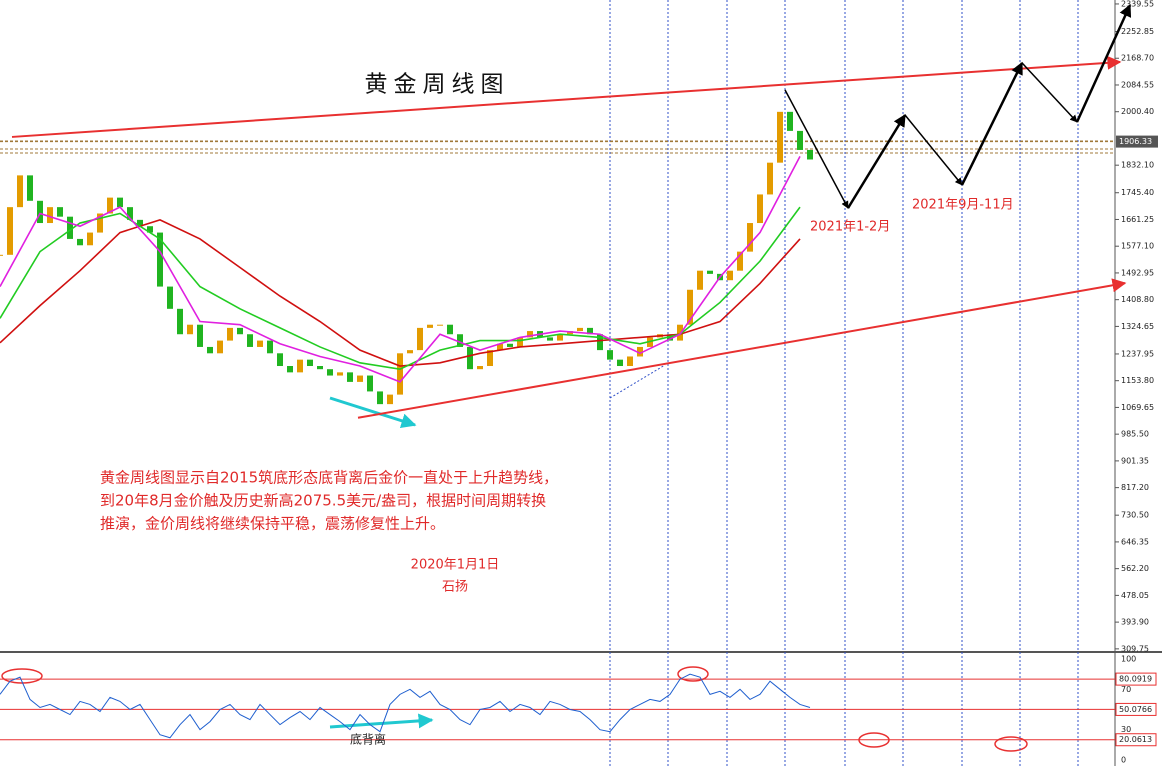 This screenshot has width=1162, height=766. What do you see at coordinates (1135, 434) in the screenshot?
I see `y-tick-label: 985.50` at bounding box center [1135, 434].